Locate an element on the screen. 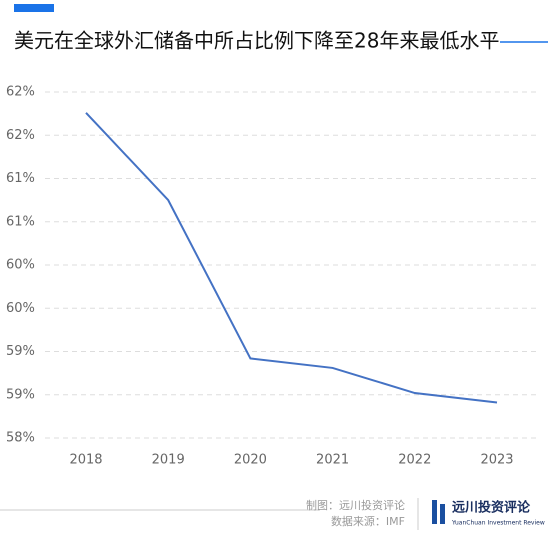  x-tick-label: 2020 is located at coordinates (250, 460).